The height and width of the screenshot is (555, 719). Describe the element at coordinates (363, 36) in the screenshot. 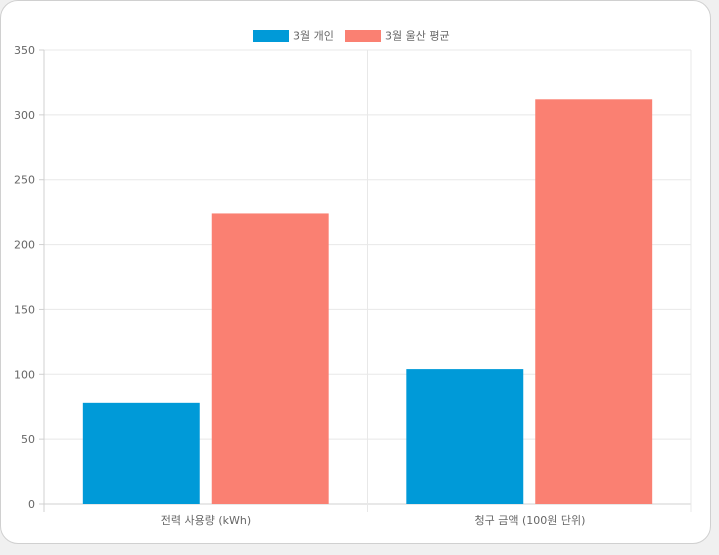

I see `legend-swatch-ulsan-average` at that location.